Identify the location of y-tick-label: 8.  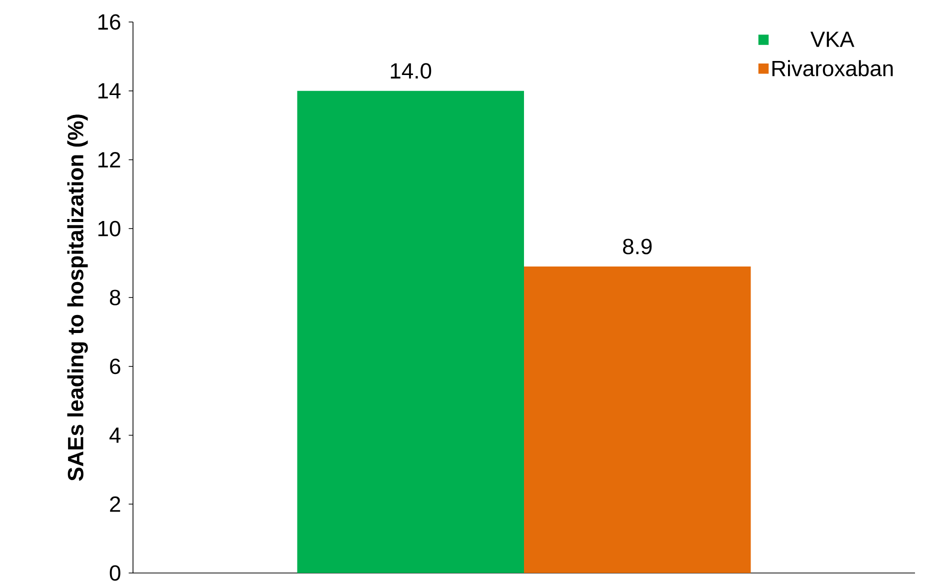
(115, 298).